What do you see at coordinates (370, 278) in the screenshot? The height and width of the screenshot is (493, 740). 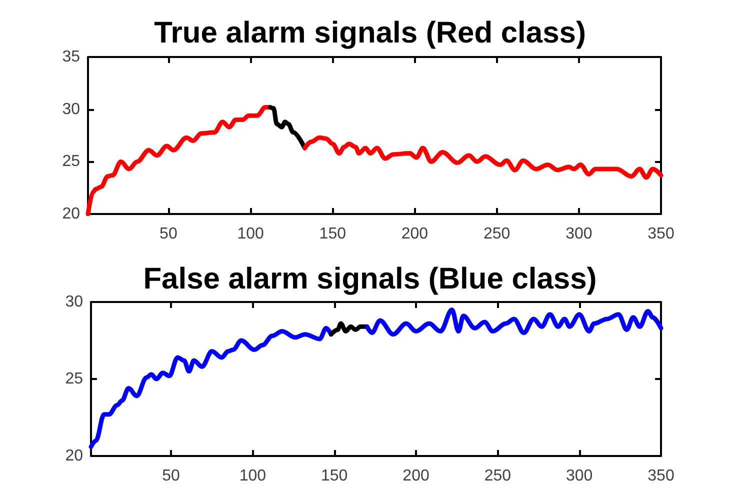 I see `chart-title: False alarm signals (Blue class)` at bounding box center [370, 278].